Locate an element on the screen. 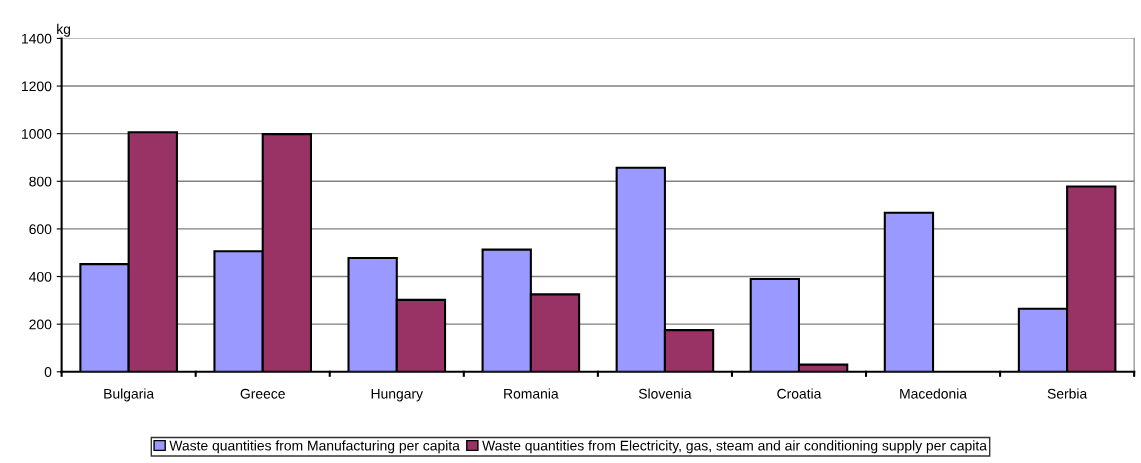  y-tick-label: 1200 is located at coordinates (37, 86).